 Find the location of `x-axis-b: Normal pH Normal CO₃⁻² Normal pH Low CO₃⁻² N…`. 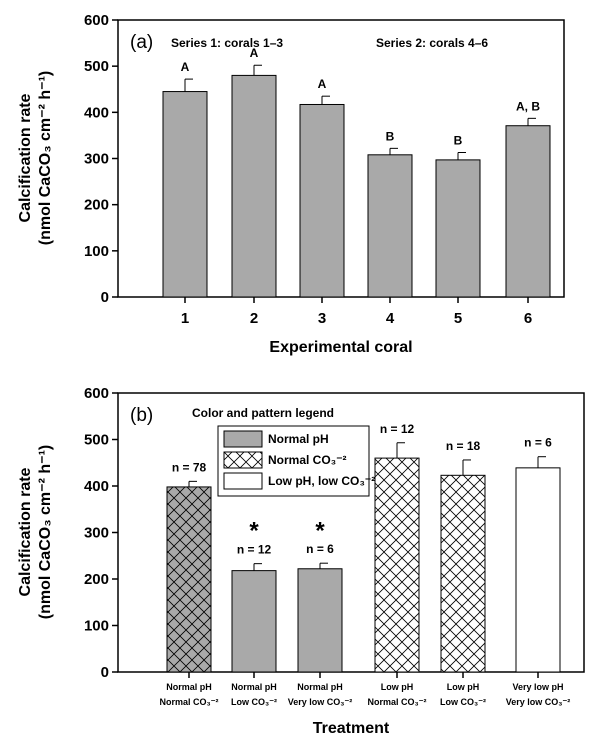

x-axis-b: Normal pH Normal CO₃⁻² Normal pH Low CO₃⁻² N… is located at coordinates (365, 689).